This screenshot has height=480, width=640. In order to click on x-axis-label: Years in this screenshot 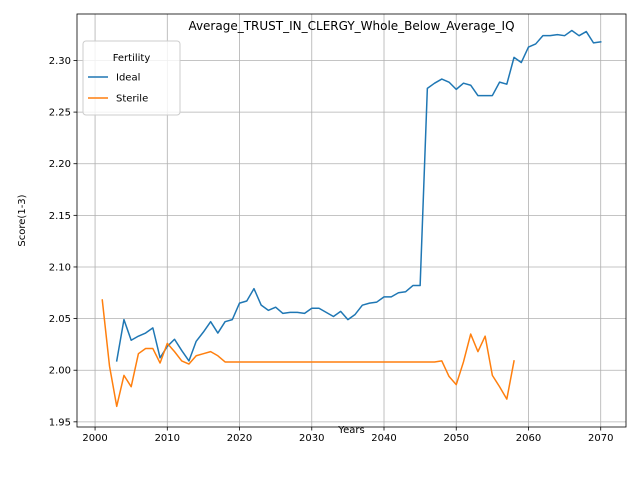, I will do `click(350, 430)`.